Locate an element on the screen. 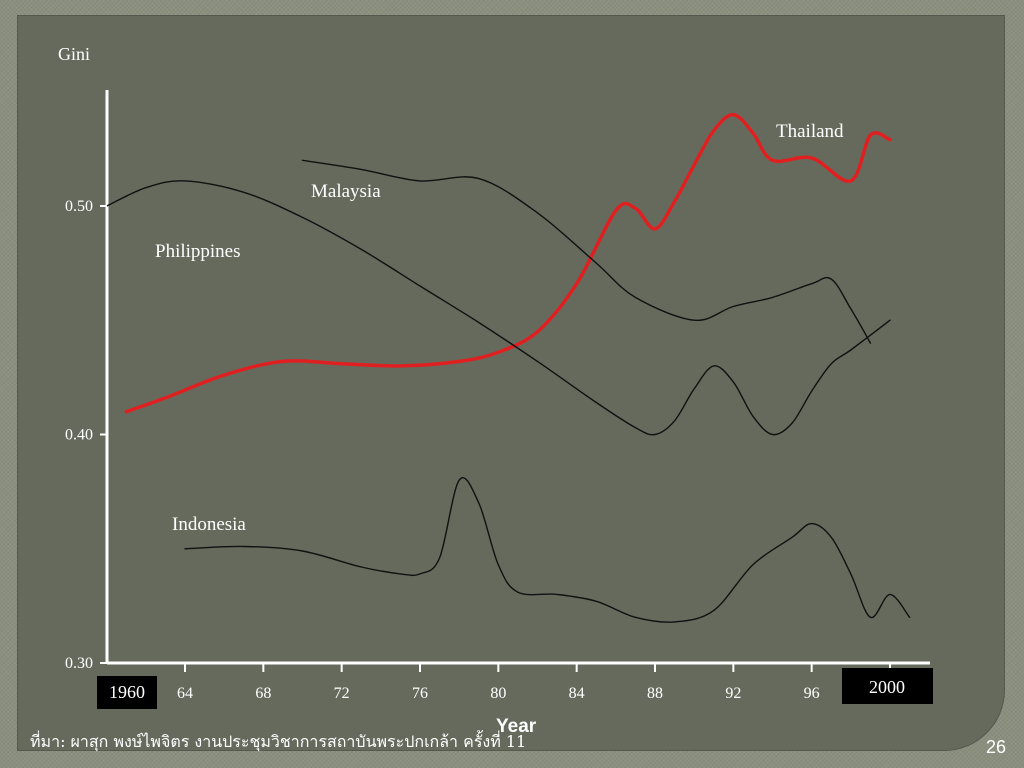  x-axis-label: Year is located at coordinates (516, 726).